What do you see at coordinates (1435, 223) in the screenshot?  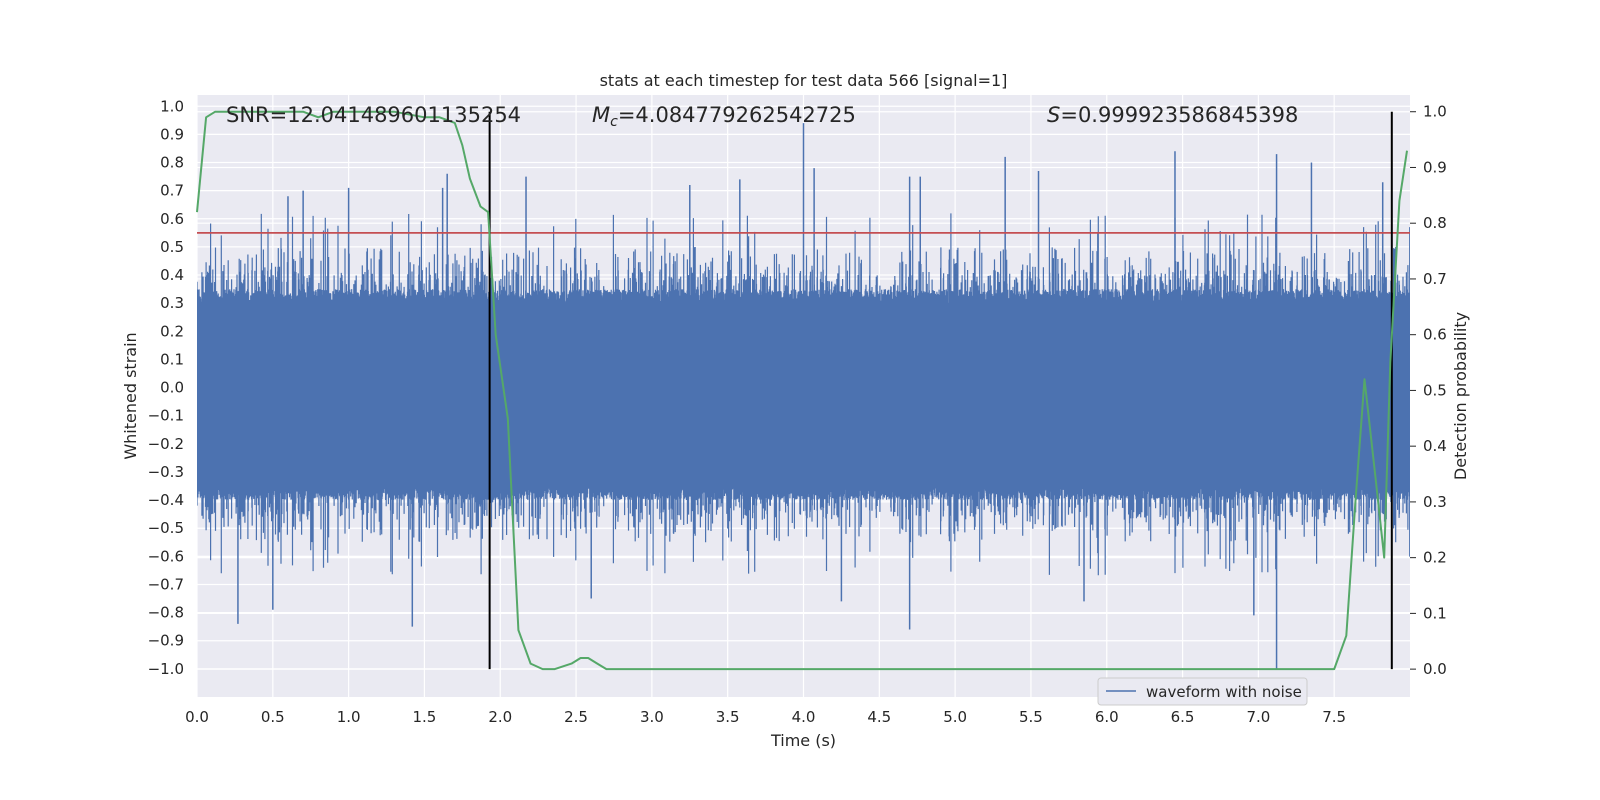 I see `y-tick-label-right: 0.8` at bounding box center [1435, 223].